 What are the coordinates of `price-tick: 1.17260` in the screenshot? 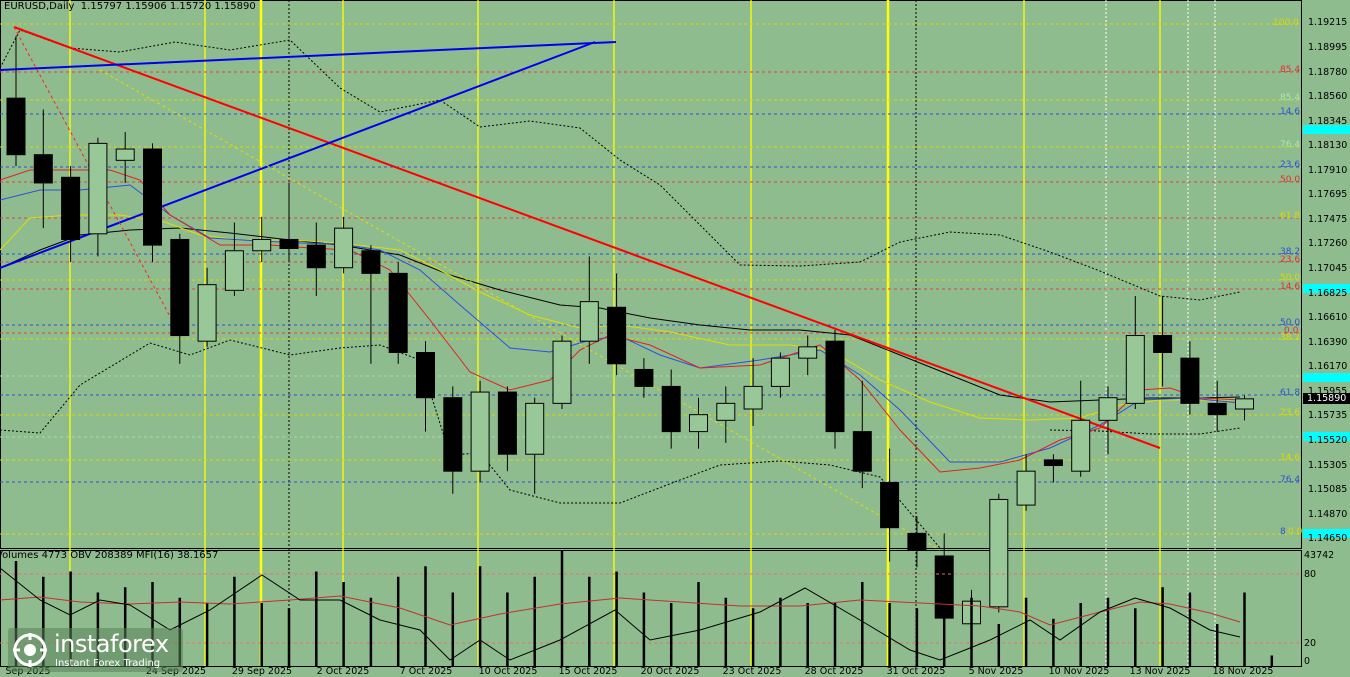 It's located at (1328, 243).